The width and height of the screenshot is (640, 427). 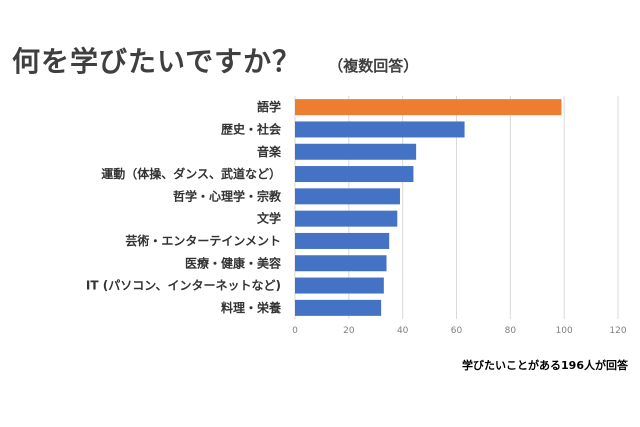 What do you see at coordinates (545, 365) in the screenshot?
I see `respondent-note: 学びたいことがある196人が回答` at bounding box center [545, 365].